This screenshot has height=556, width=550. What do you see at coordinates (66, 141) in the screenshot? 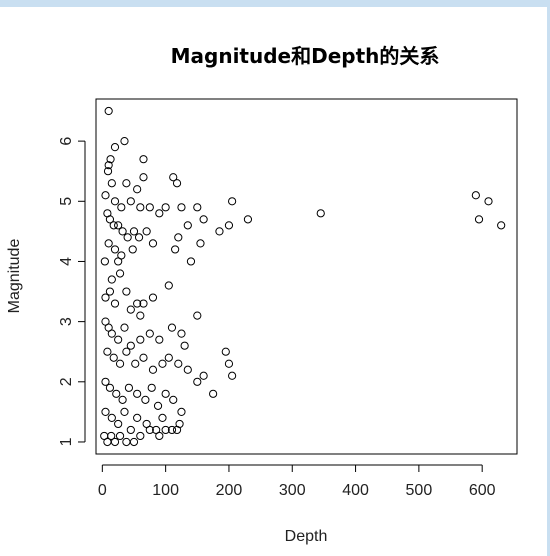
I see `y-tick-label: 6` at bounding box center [66, 141].